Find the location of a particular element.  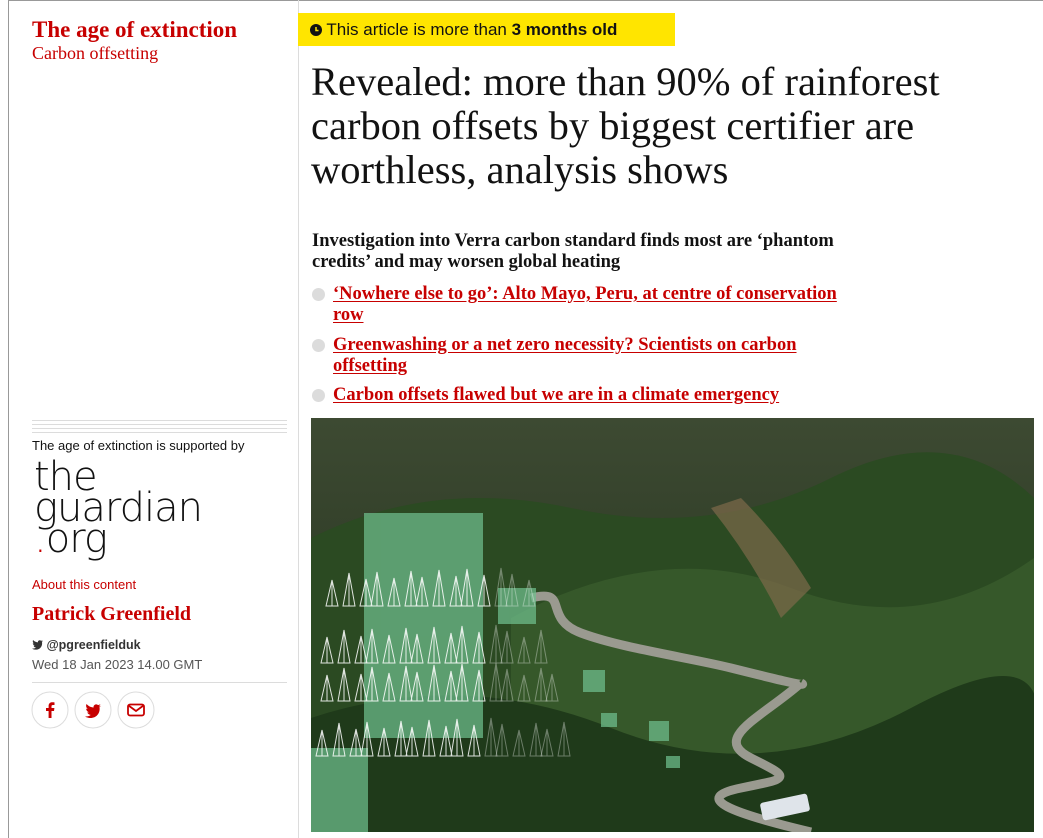

age-notice: This article is more than 3 months old is located at coordinates (486, 29).